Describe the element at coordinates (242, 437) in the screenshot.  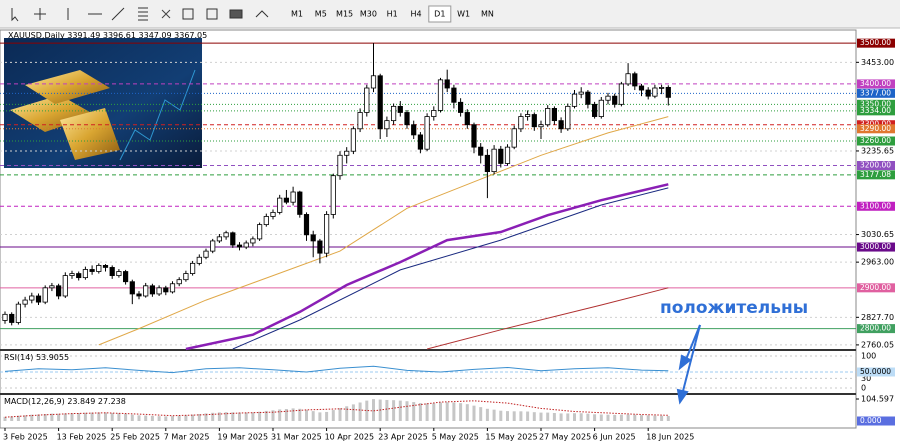
I see `x-tick-label: 19 Mar 2025` at that location.